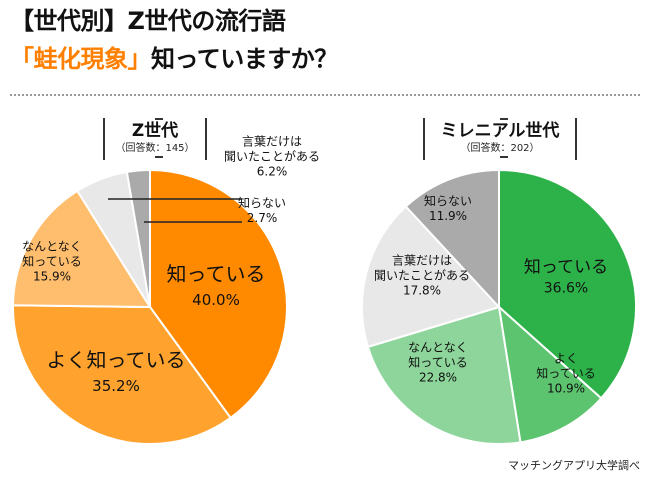  I want to click on genz-value-vaguely-known: 15.9%, so click(52, 277).